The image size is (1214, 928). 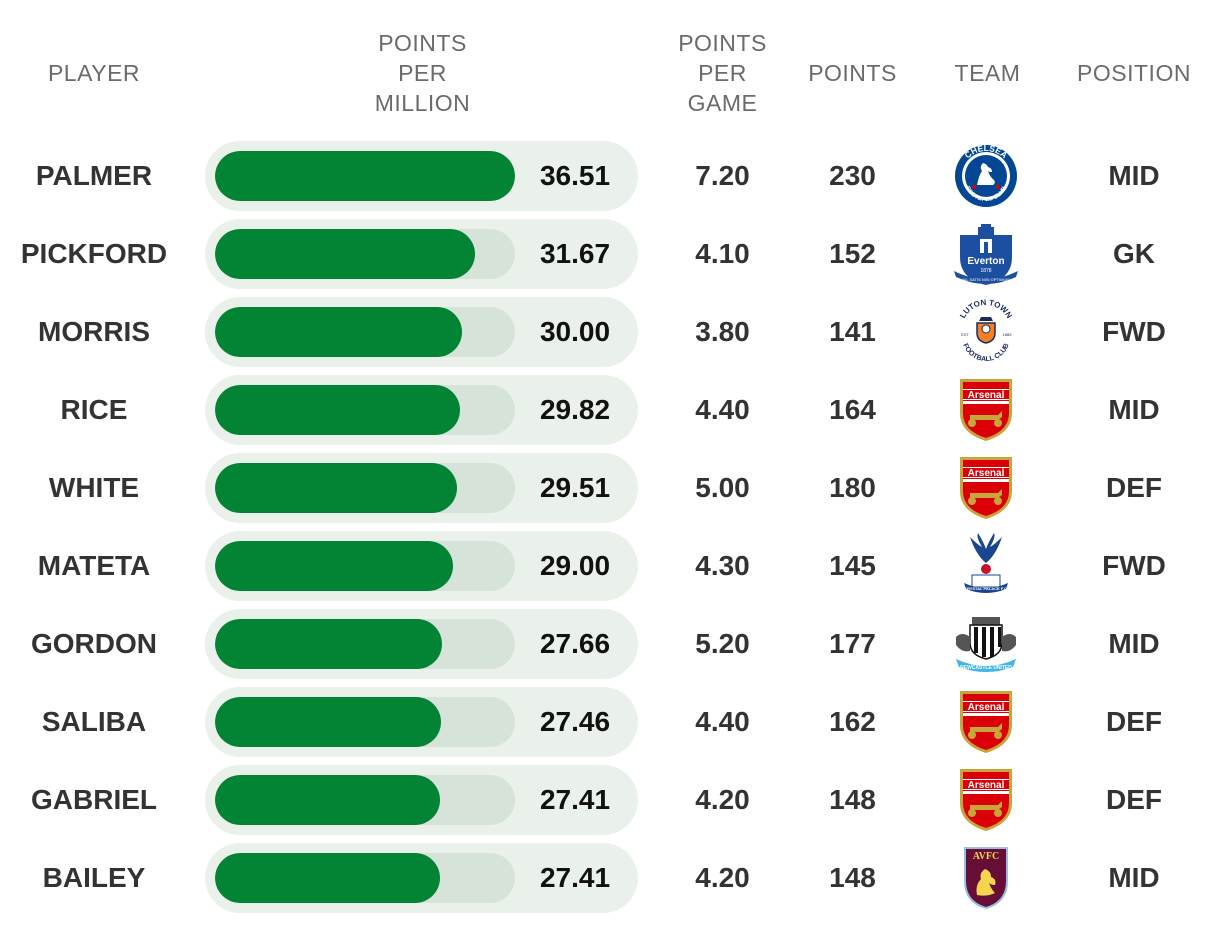 I want to click on luton-town-crest-icon: LUTON TOWN FOOTBALL CLUB EST 1885, so click(x=986, y=332).